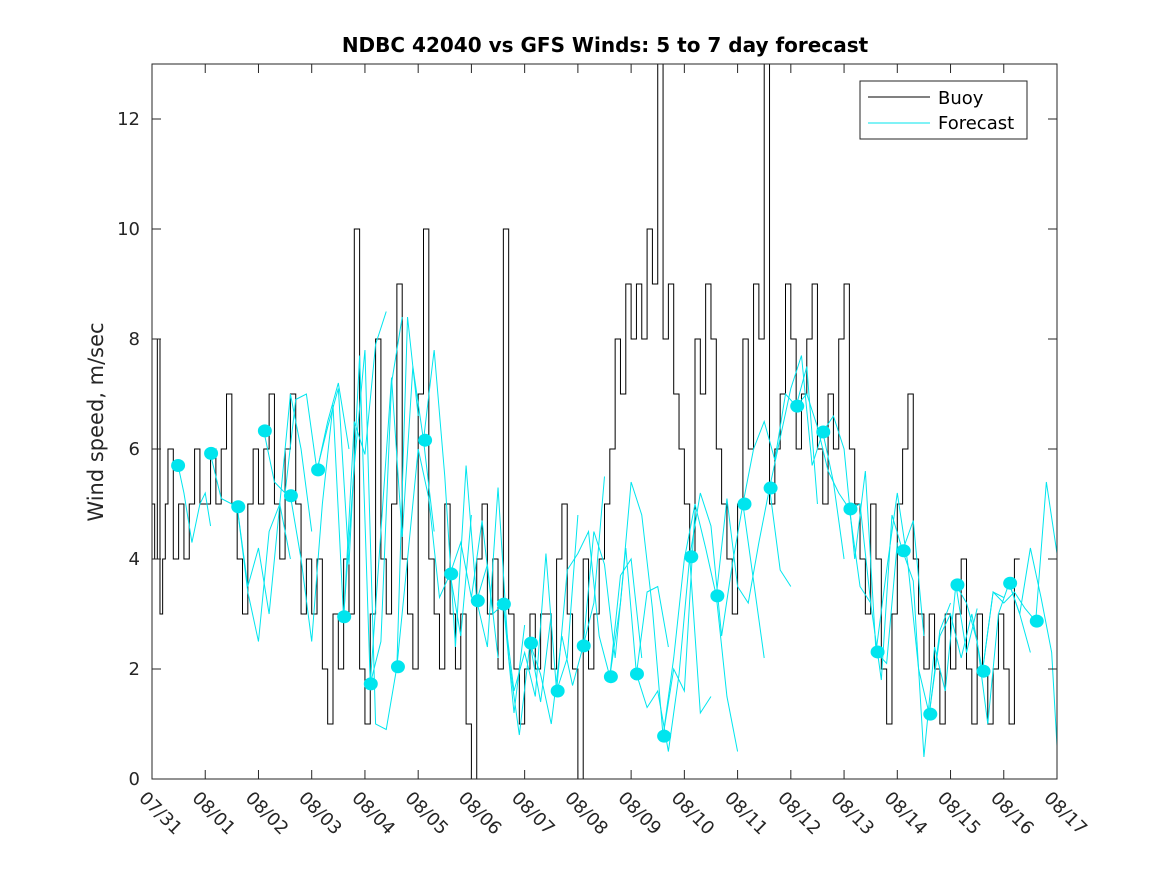  I want to click on legend-box, so click(943, 110).